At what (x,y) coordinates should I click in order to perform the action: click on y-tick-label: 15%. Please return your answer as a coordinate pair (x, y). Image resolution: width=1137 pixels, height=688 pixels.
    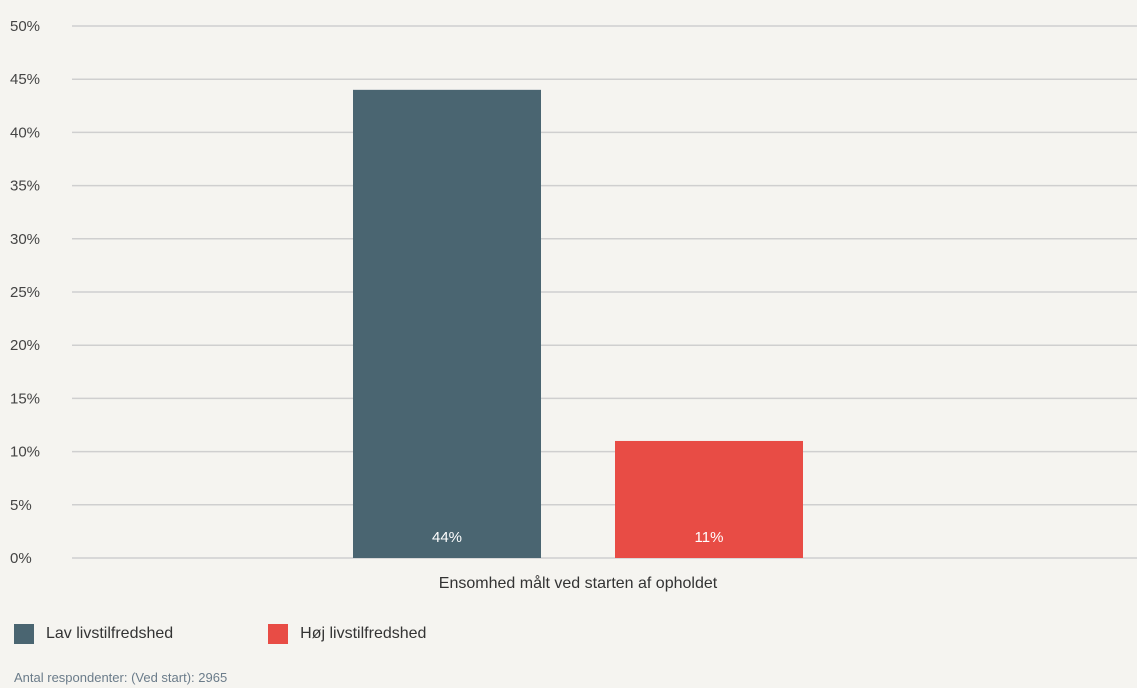
    Looking at the image, I should click on (25, 398).